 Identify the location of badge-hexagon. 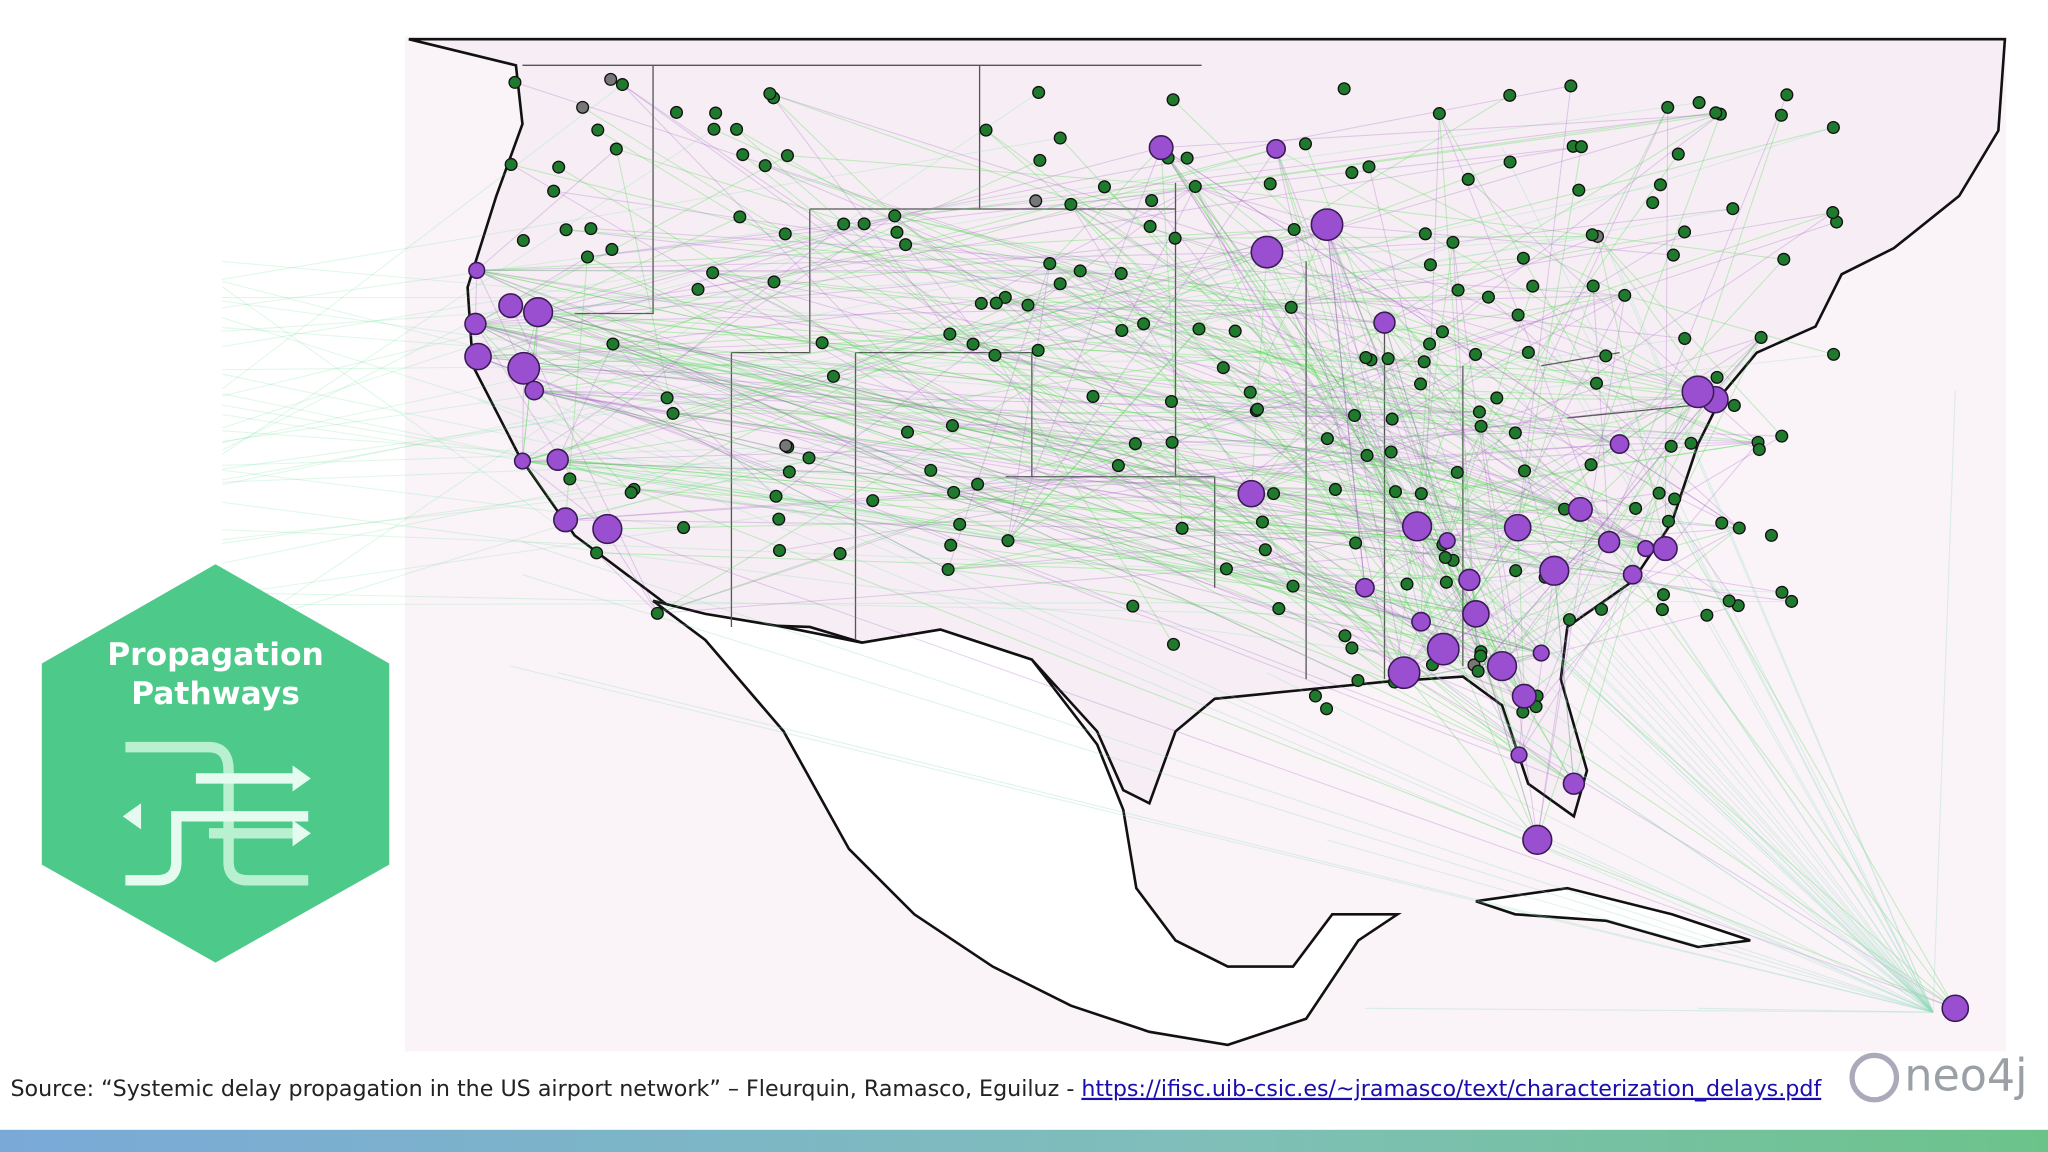
(215, 763).